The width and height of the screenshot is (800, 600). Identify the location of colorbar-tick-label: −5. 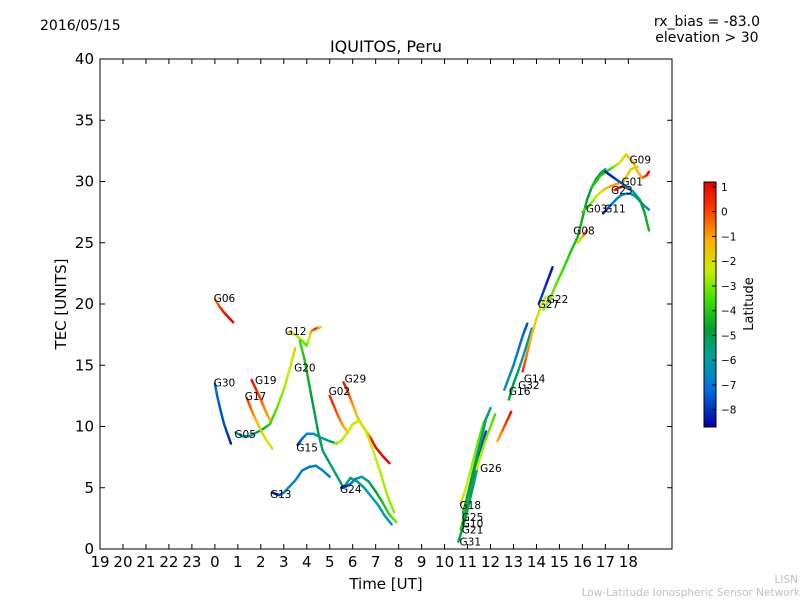
(728, 336).